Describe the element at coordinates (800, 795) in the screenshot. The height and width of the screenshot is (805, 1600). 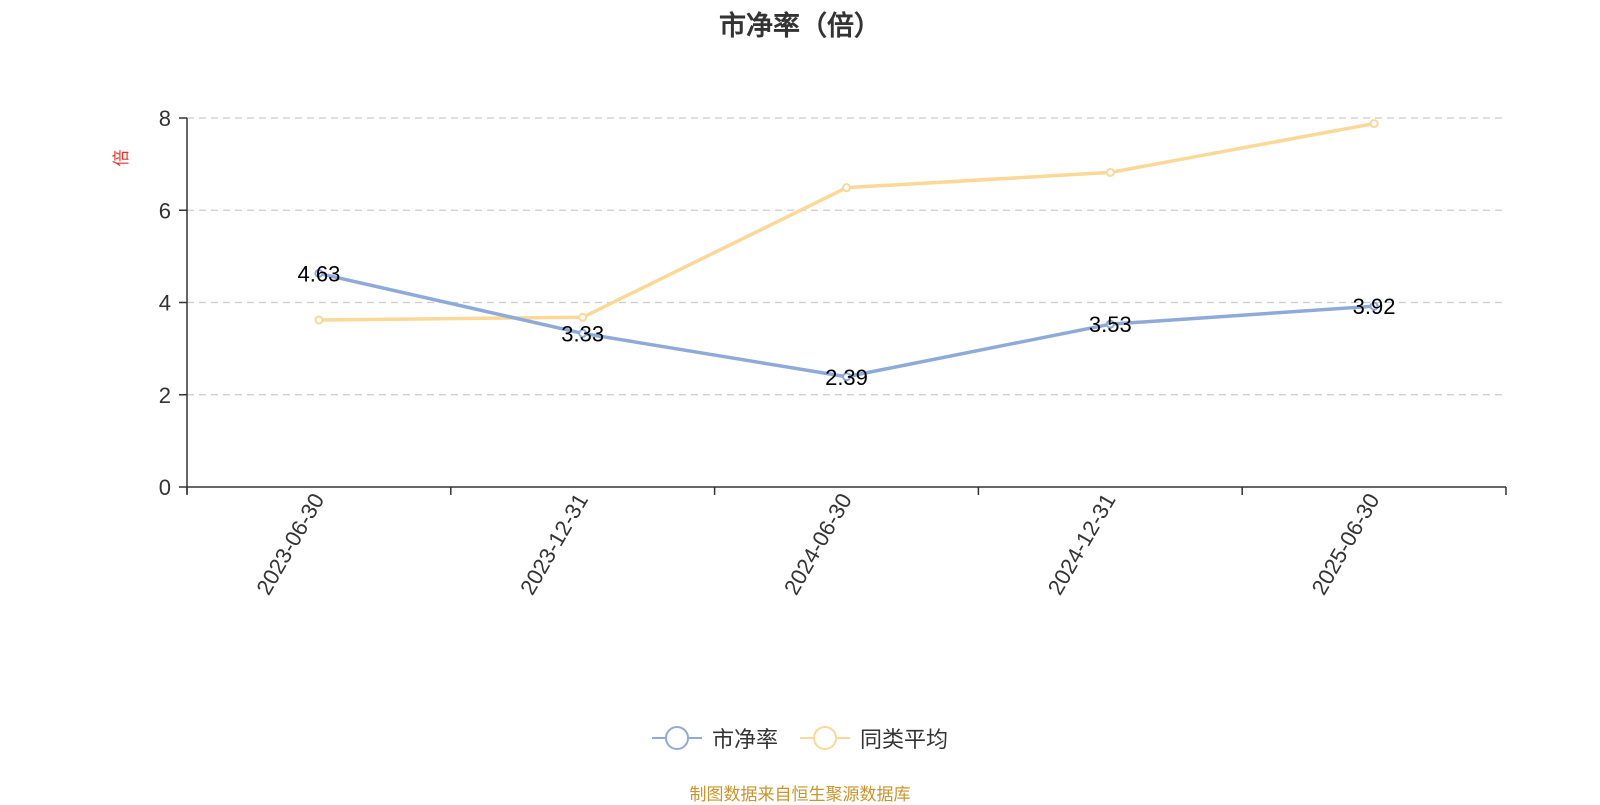
I see `data-source-note: 制图数据来自恒生聚源数据库` at that location.